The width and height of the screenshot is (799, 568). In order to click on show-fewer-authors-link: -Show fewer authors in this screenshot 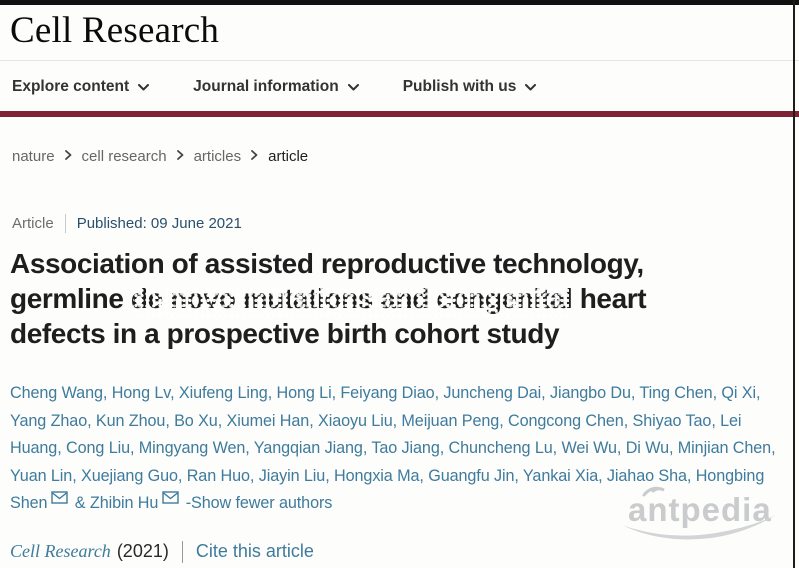, I will do `click(259, 503)`.